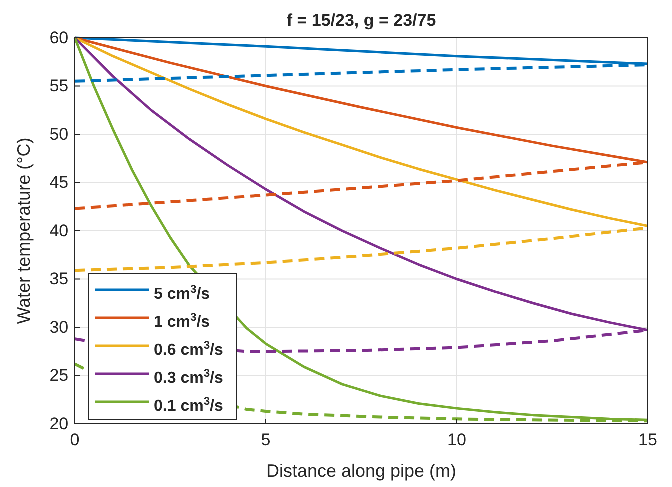 This screenshot has height=487, width=672. What do you see at coordinates (59, 424) in the screenshot?
I see `y-tick-label: 20` at bounding box center [59, 424].